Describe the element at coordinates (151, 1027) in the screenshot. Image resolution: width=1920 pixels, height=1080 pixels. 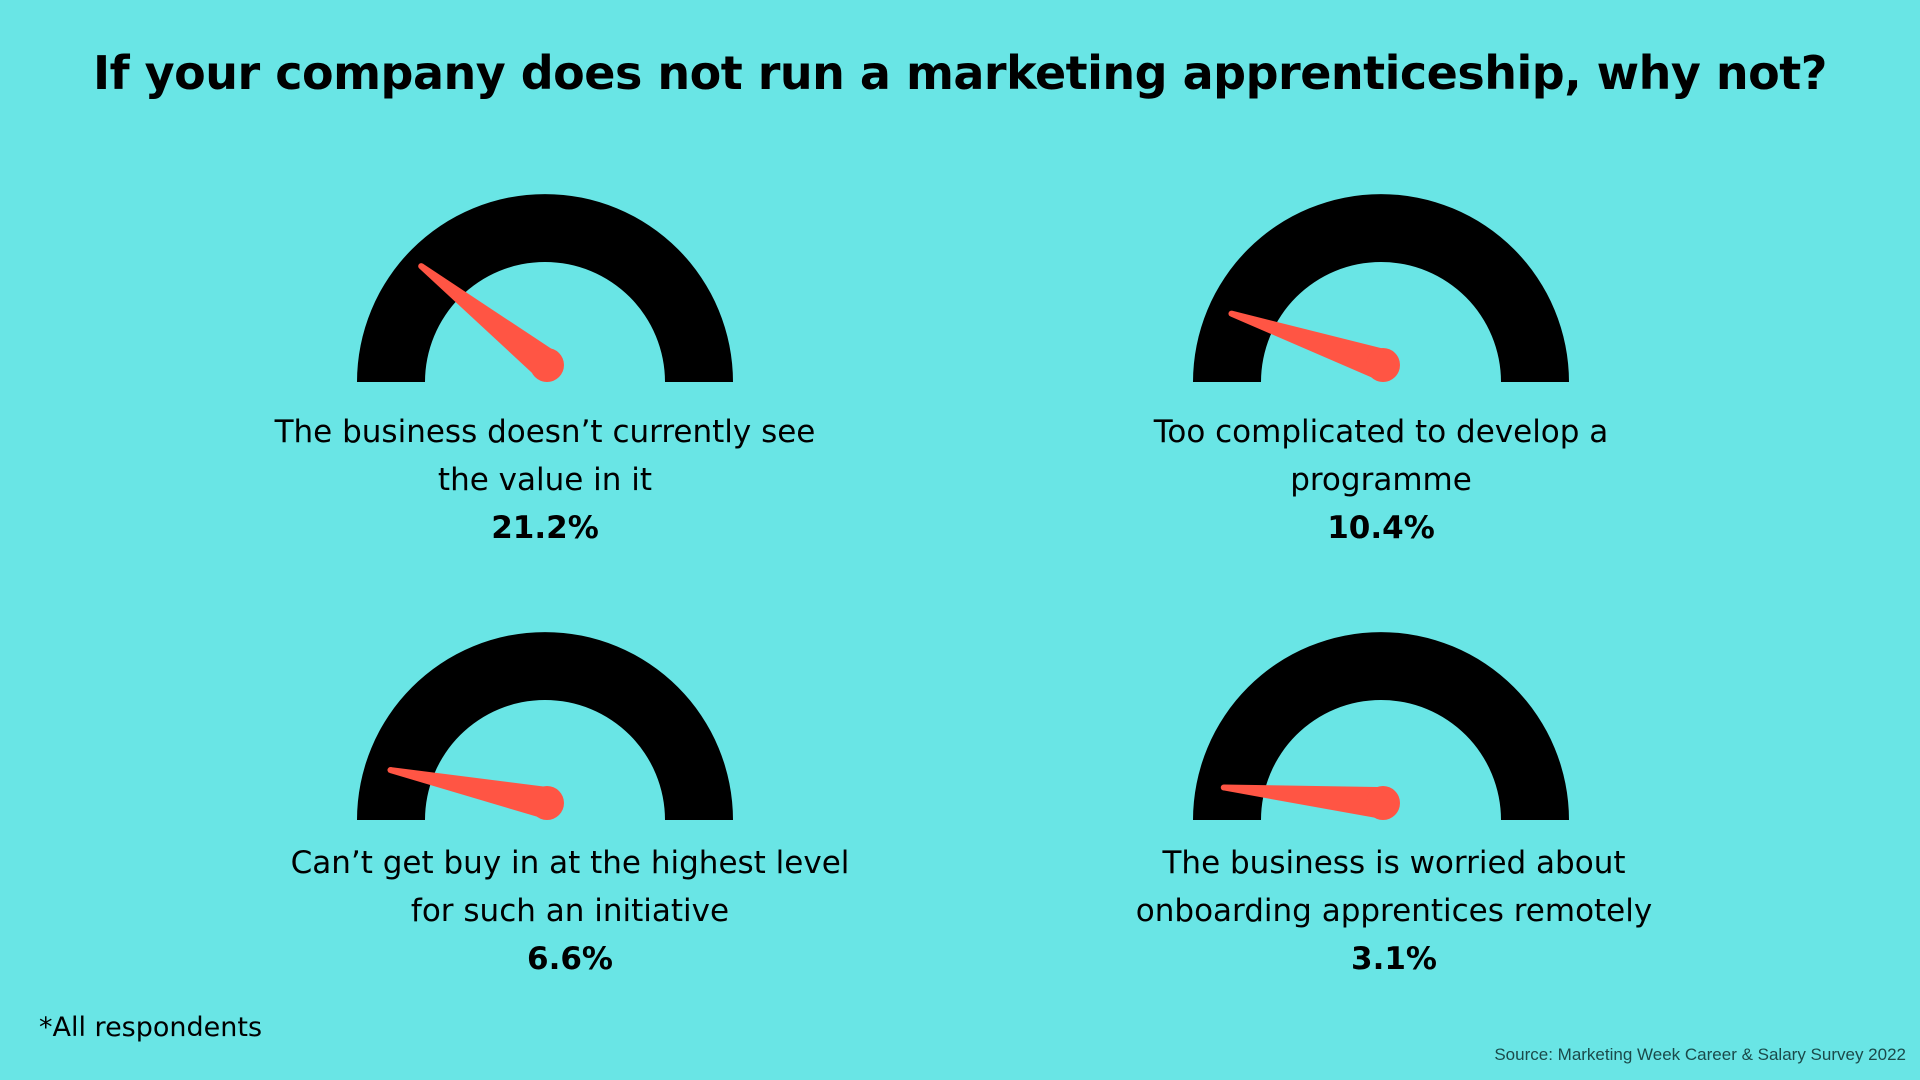
I see `footnote: *All respondents` at that location.